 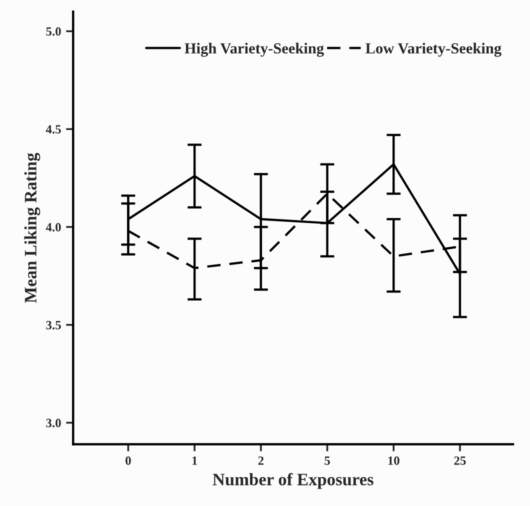 What do you see at coordinates (327, 460) in the screenshot?
I see `x-tick-label: 5` at bounding box center [327, 460].